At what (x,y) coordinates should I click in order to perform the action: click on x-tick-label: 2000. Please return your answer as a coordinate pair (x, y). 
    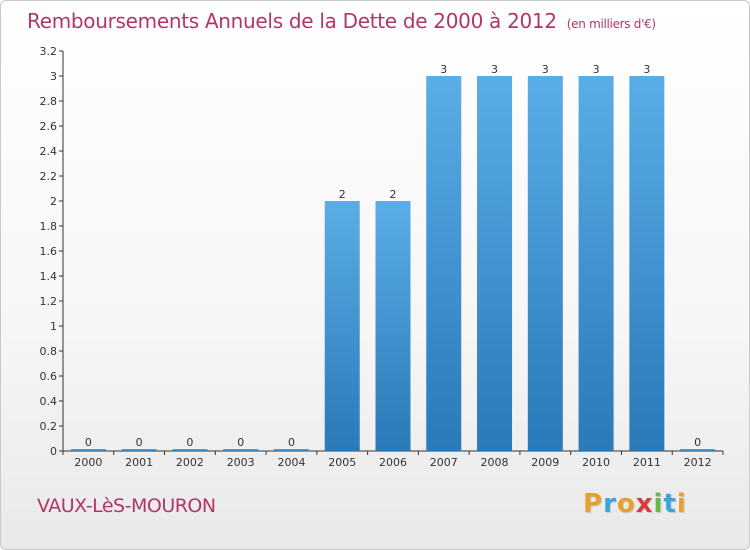
    Looking at the image, I should click on (88, 462).